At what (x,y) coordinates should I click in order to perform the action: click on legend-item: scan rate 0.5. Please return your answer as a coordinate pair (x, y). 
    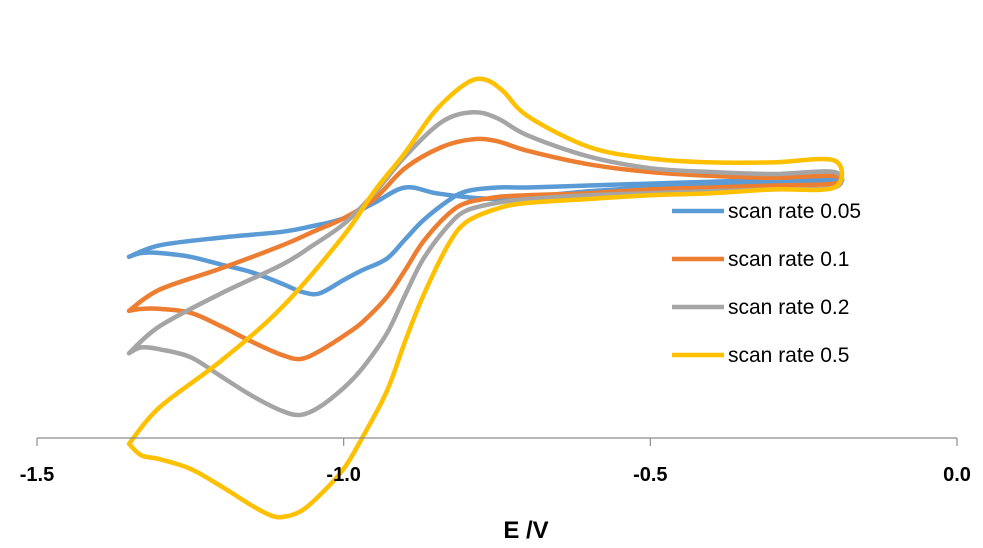
    Looking at the image, I should click on (760, 355).